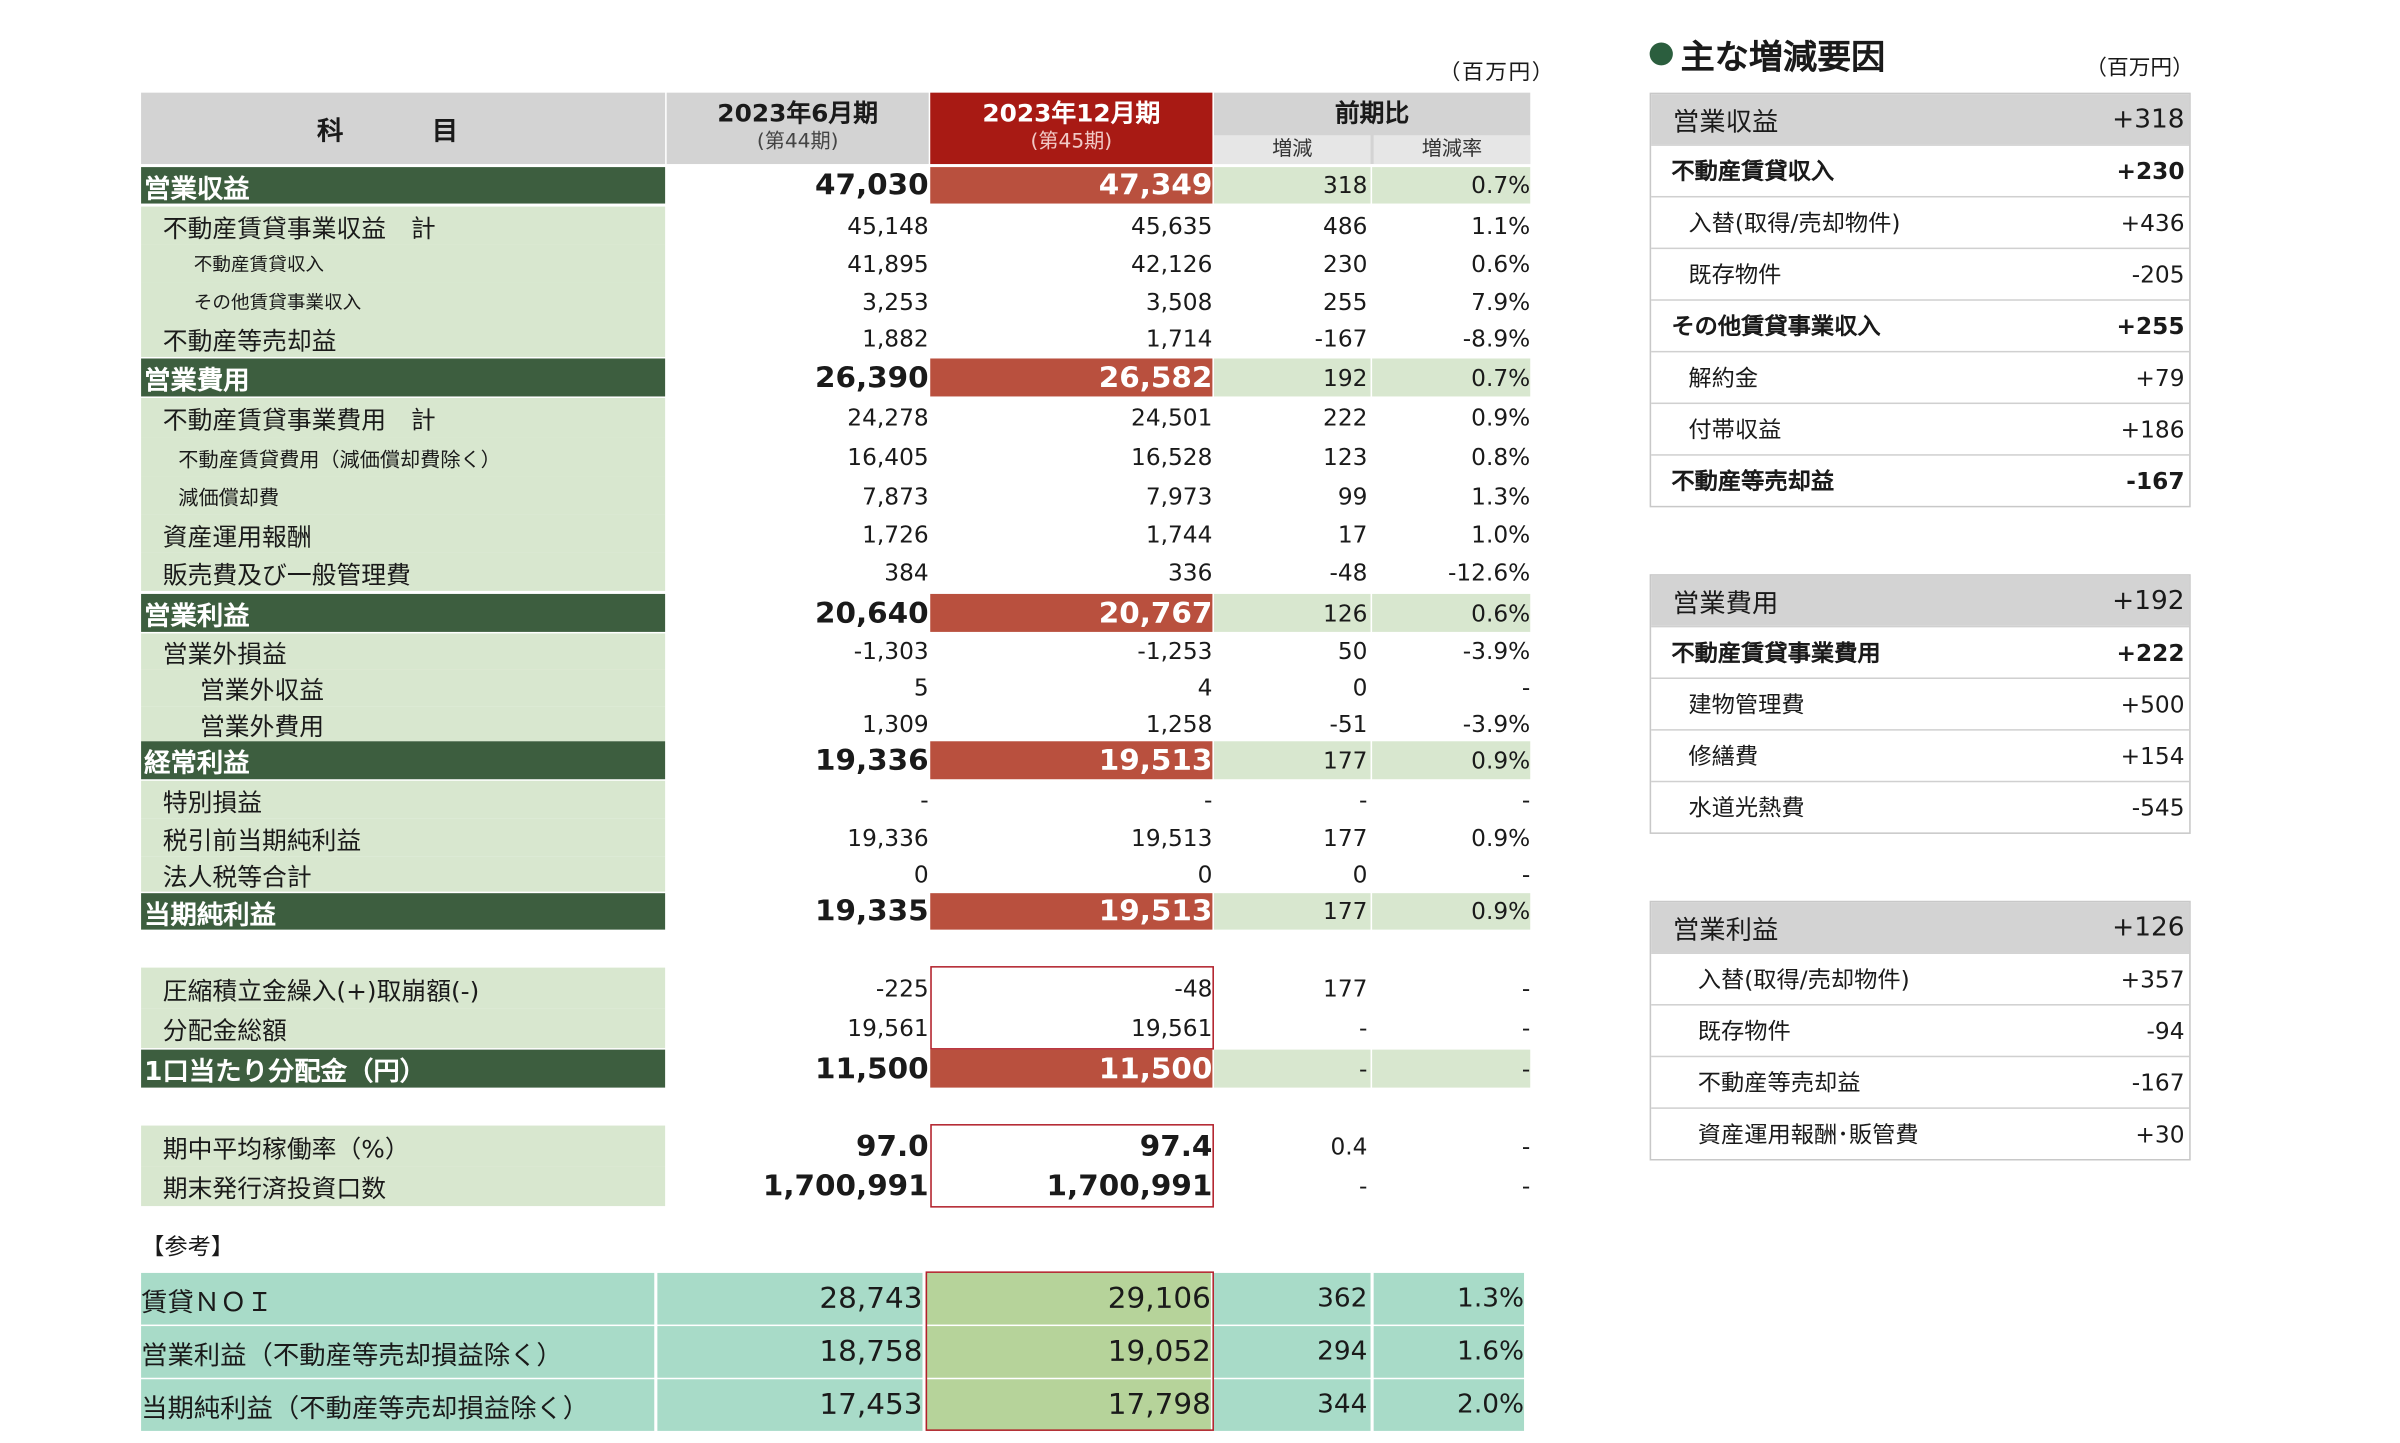 This screenshot has height=1443, width=2400. What do you see at coordinates (924, 800) in the screenshot?
I see `row-prev: -` at bounding box center [924, 800].